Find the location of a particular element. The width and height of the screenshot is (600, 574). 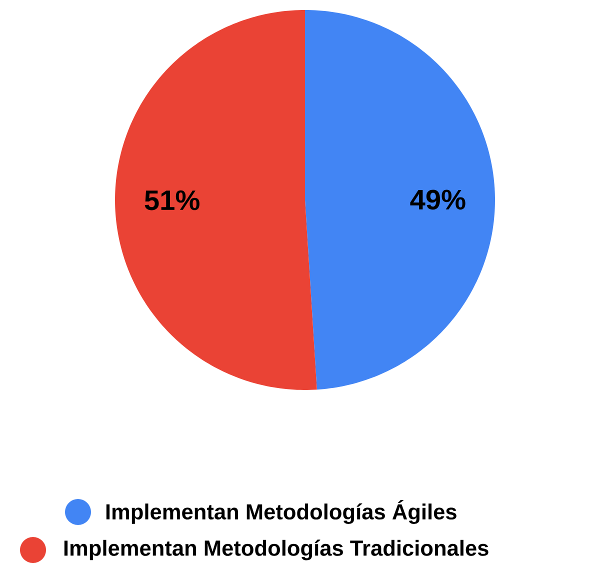

data-label: 51% is located at coordinates (172, 200).